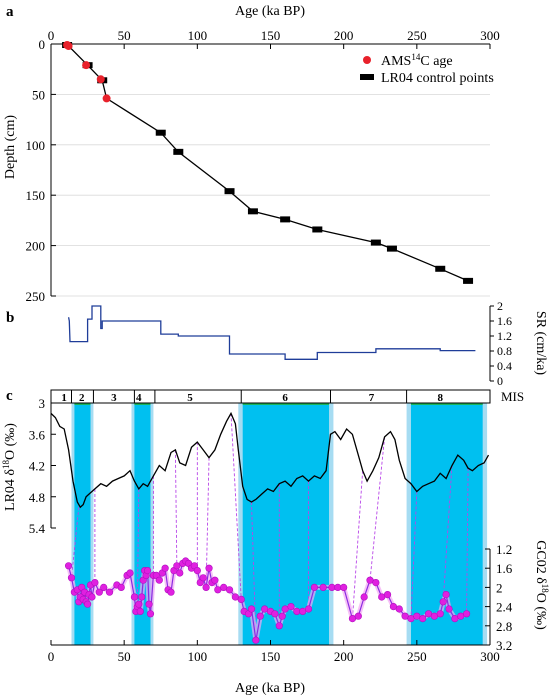 This screenshot has width=550, height=700. What do you see at coordinates (504, 568) in the screenshot?
I see `panel-c-right-ytick-label: 1.6` at bounding box center [504, 568].